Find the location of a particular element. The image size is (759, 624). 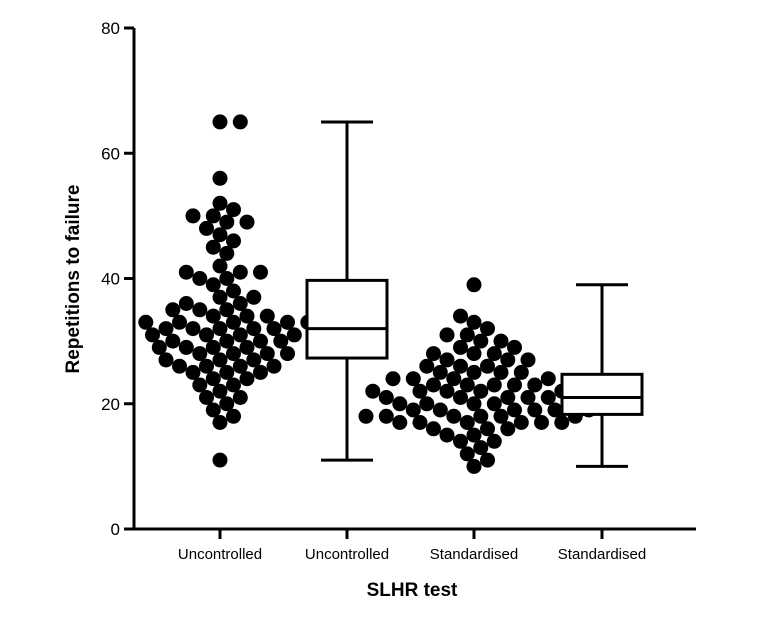

y-tick-label: 80 is located at coordinates (110, 28).